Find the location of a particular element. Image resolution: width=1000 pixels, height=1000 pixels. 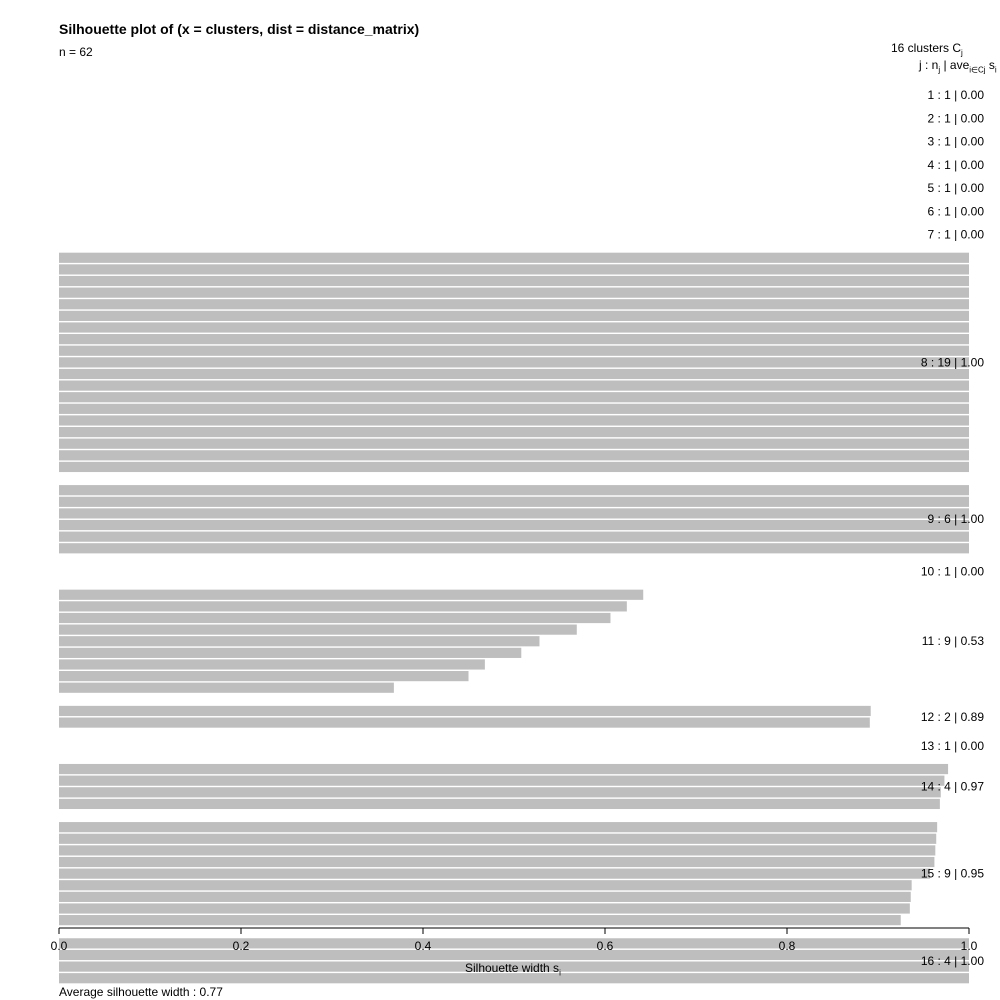

x-tick-label-0: 0.0 is located at coordinates (59, 946).